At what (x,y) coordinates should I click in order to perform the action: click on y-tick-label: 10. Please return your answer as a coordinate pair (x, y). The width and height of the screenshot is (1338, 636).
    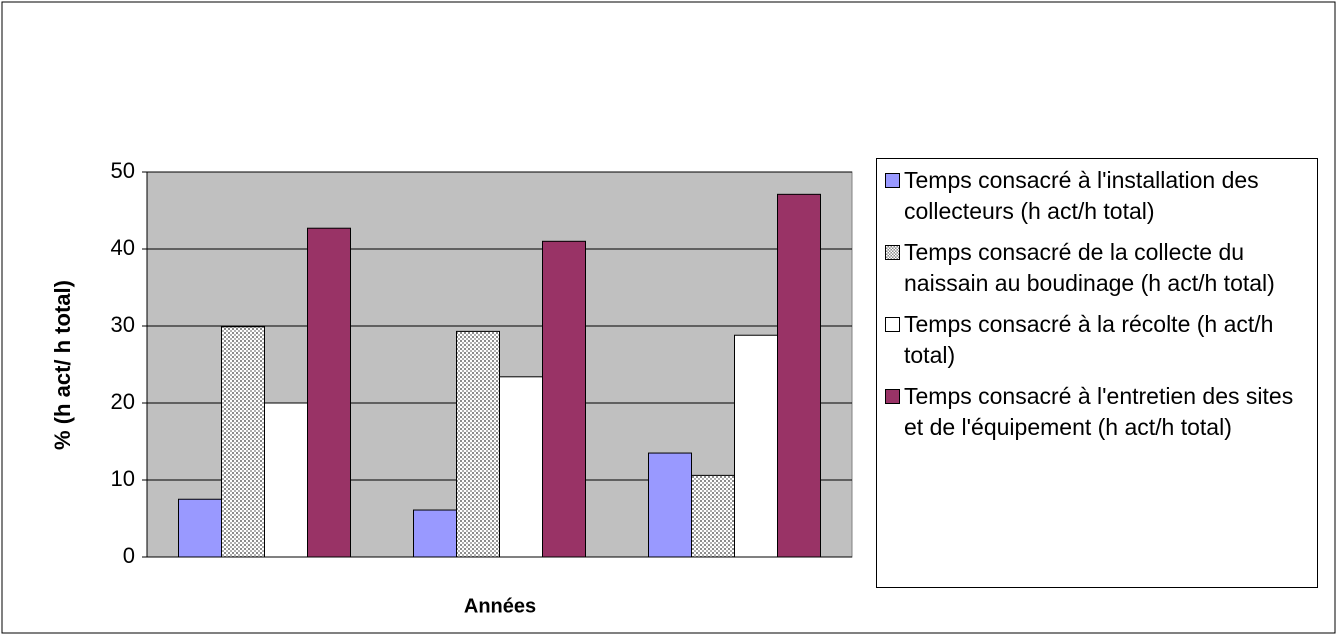
    Looking at the image, I should click on (123, 478).